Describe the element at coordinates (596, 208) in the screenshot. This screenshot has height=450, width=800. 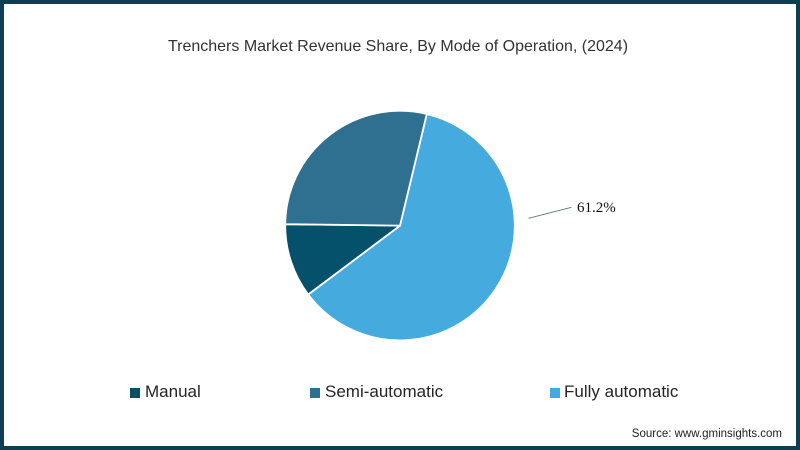
I see `svg-text: 61.2%` at that location.